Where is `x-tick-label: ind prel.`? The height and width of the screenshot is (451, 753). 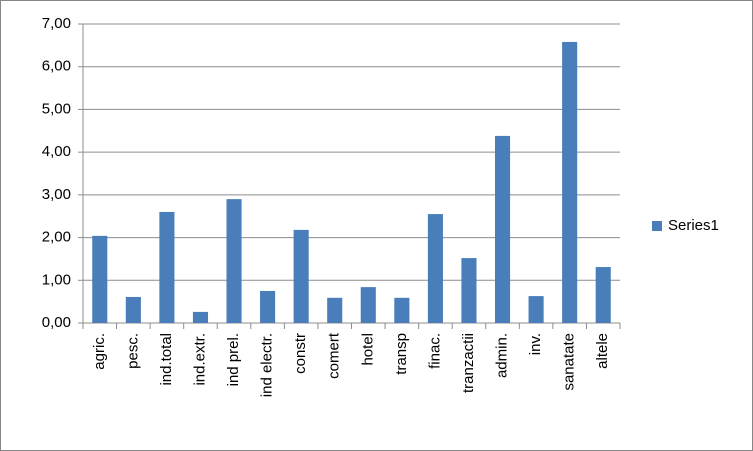
x-tick-label: ind prel. is located at coordinates (233, 359).